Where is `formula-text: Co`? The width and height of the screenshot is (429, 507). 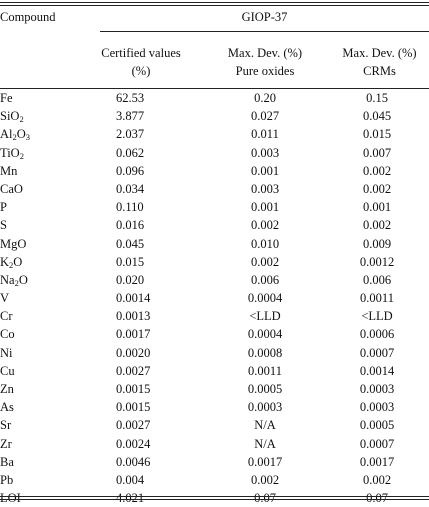
formula-text: Co is located at coordinates (7, 334).